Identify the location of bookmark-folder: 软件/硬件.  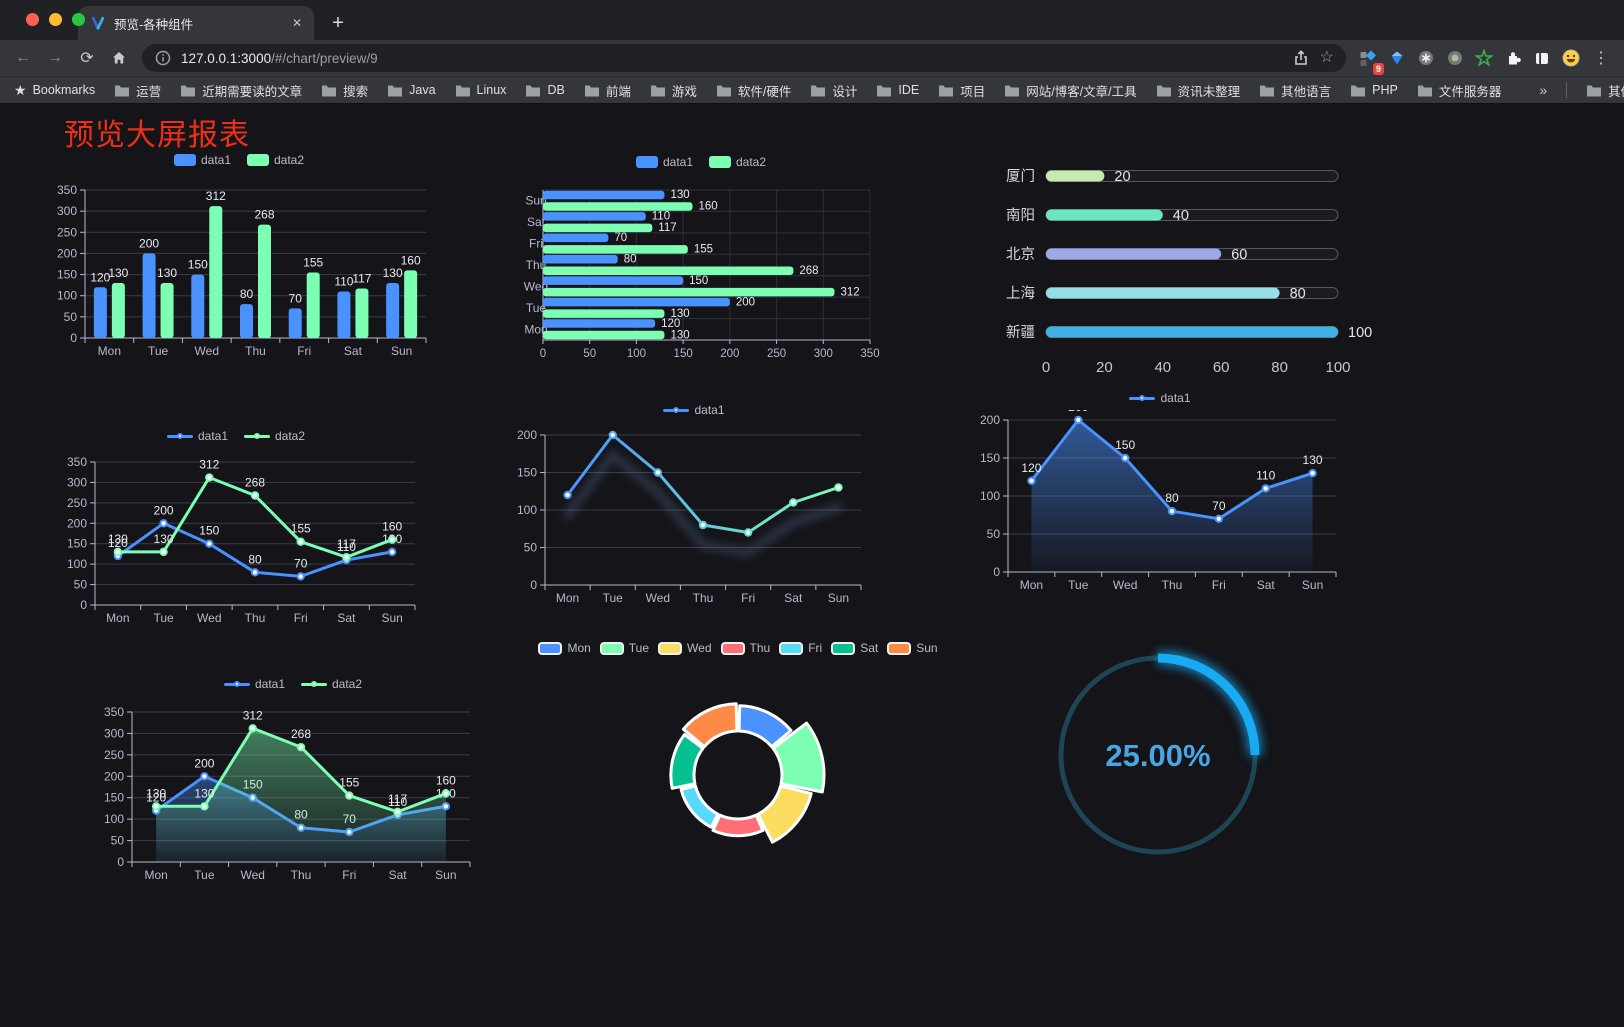
(753, 90).